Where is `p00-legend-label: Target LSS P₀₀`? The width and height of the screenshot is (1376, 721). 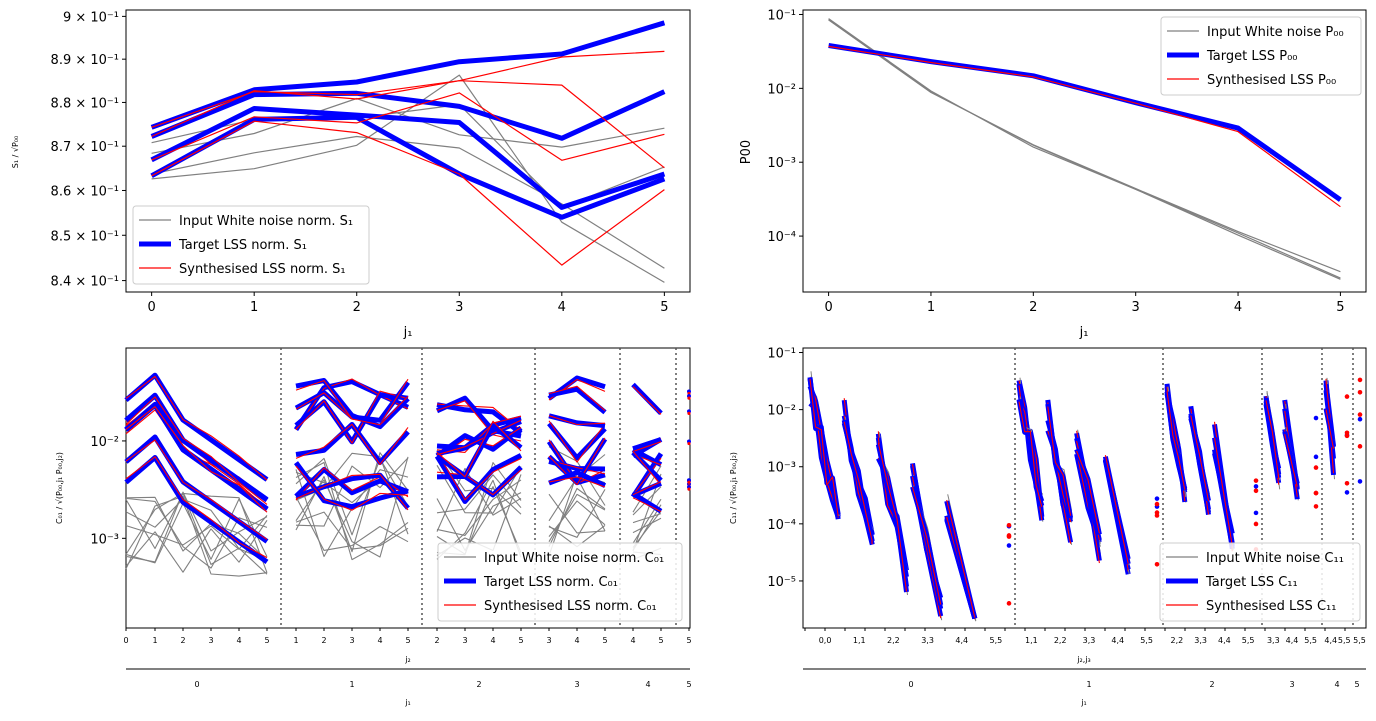
p00-legend-label: Target LSS P₀₀ is located at coordinates (1252, 56).